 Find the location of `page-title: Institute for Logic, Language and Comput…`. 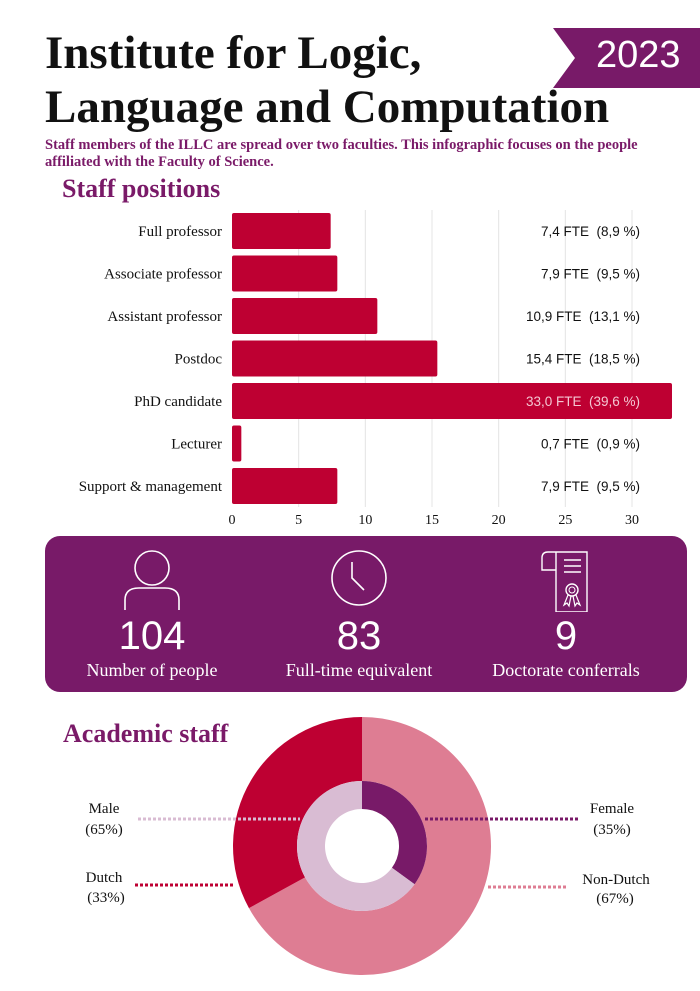

page-title: Institute for Logic, Language and Comput… is located at coordinates (327, 80).